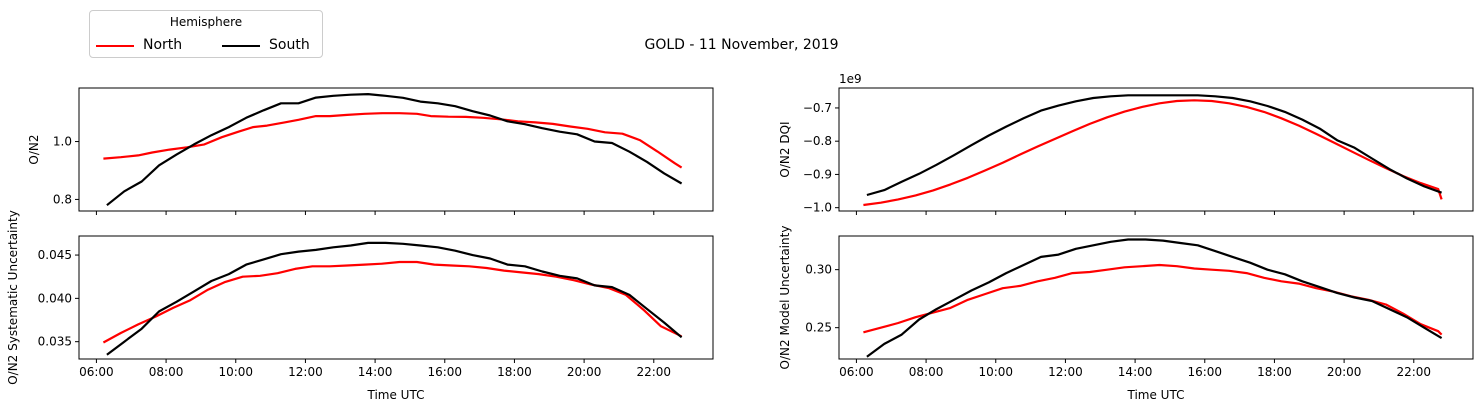  What do you see at coordinates (289, 45) in the screenshot?
I see `legend-label-south: South` at bounding box center [289, 45].